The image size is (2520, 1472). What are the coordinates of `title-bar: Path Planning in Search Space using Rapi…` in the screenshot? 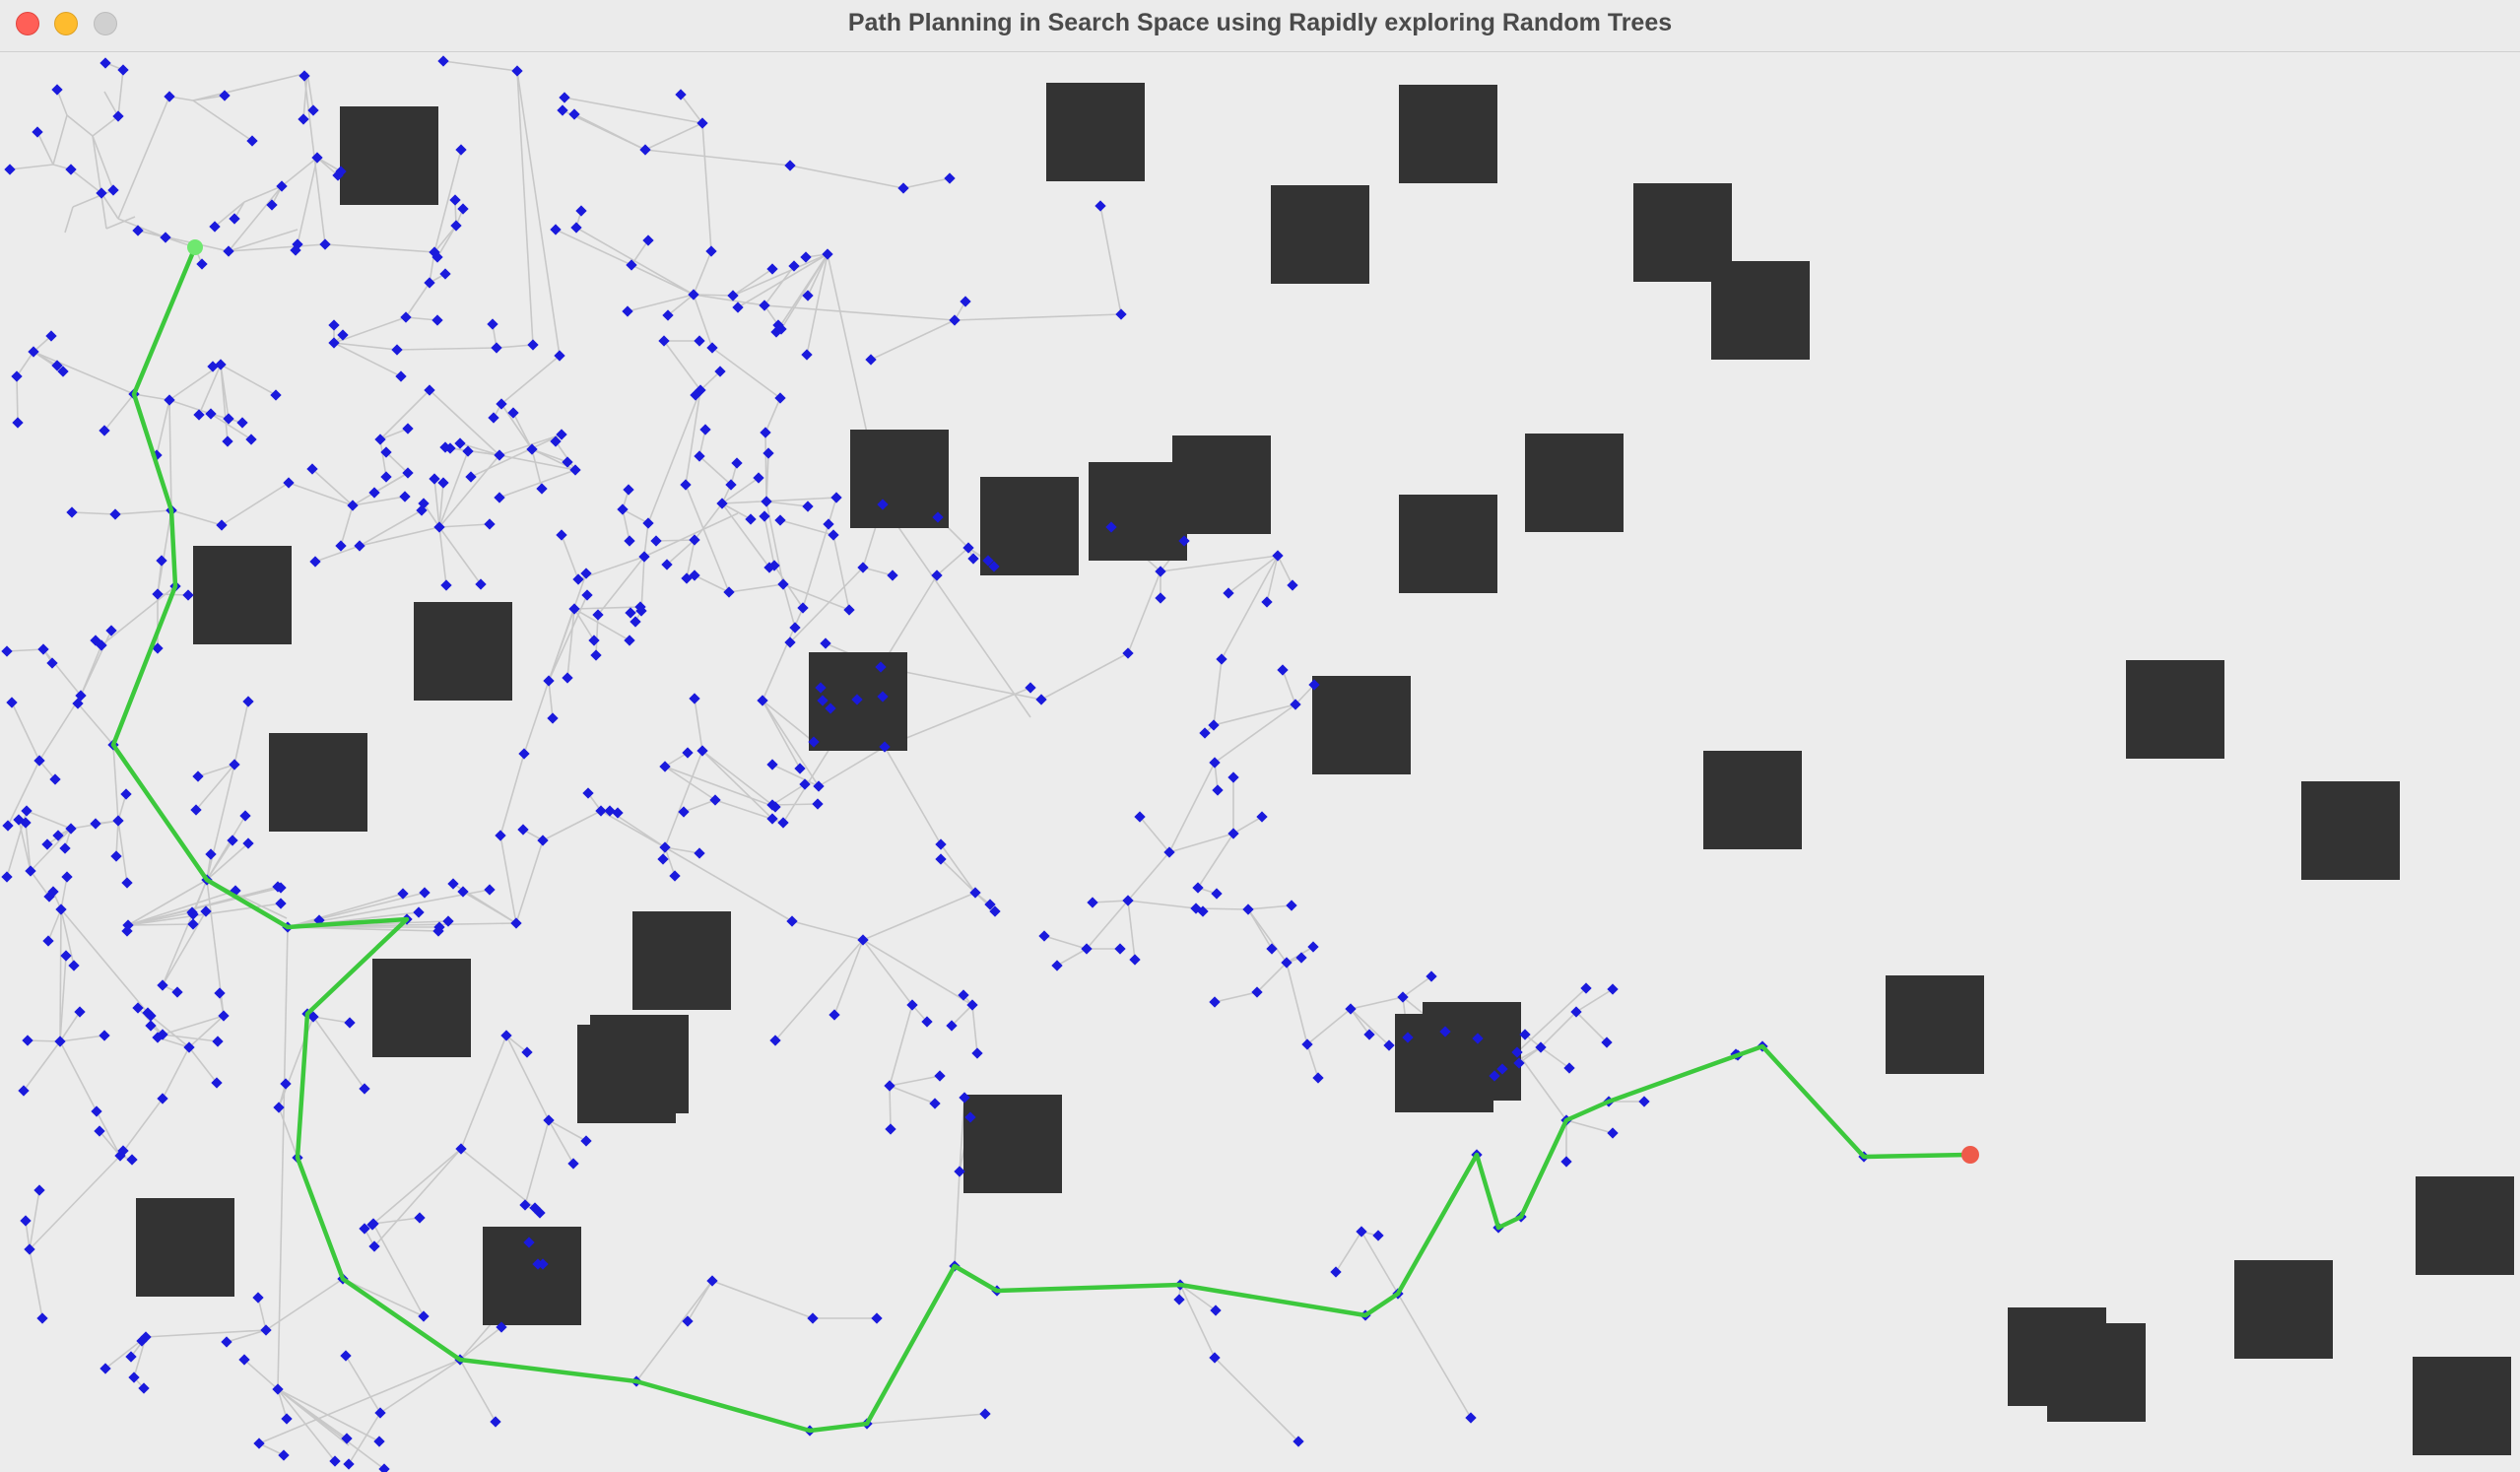 It's located at (1260, 26).